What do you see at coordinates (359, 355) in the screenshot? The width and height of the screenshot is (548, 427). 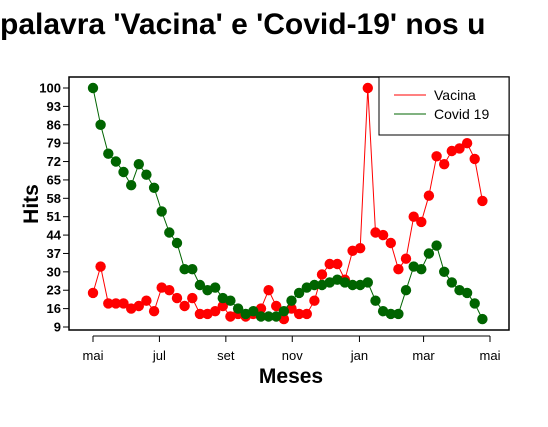 I see `x-tick-label: jan` at bounding box center [359, 355].